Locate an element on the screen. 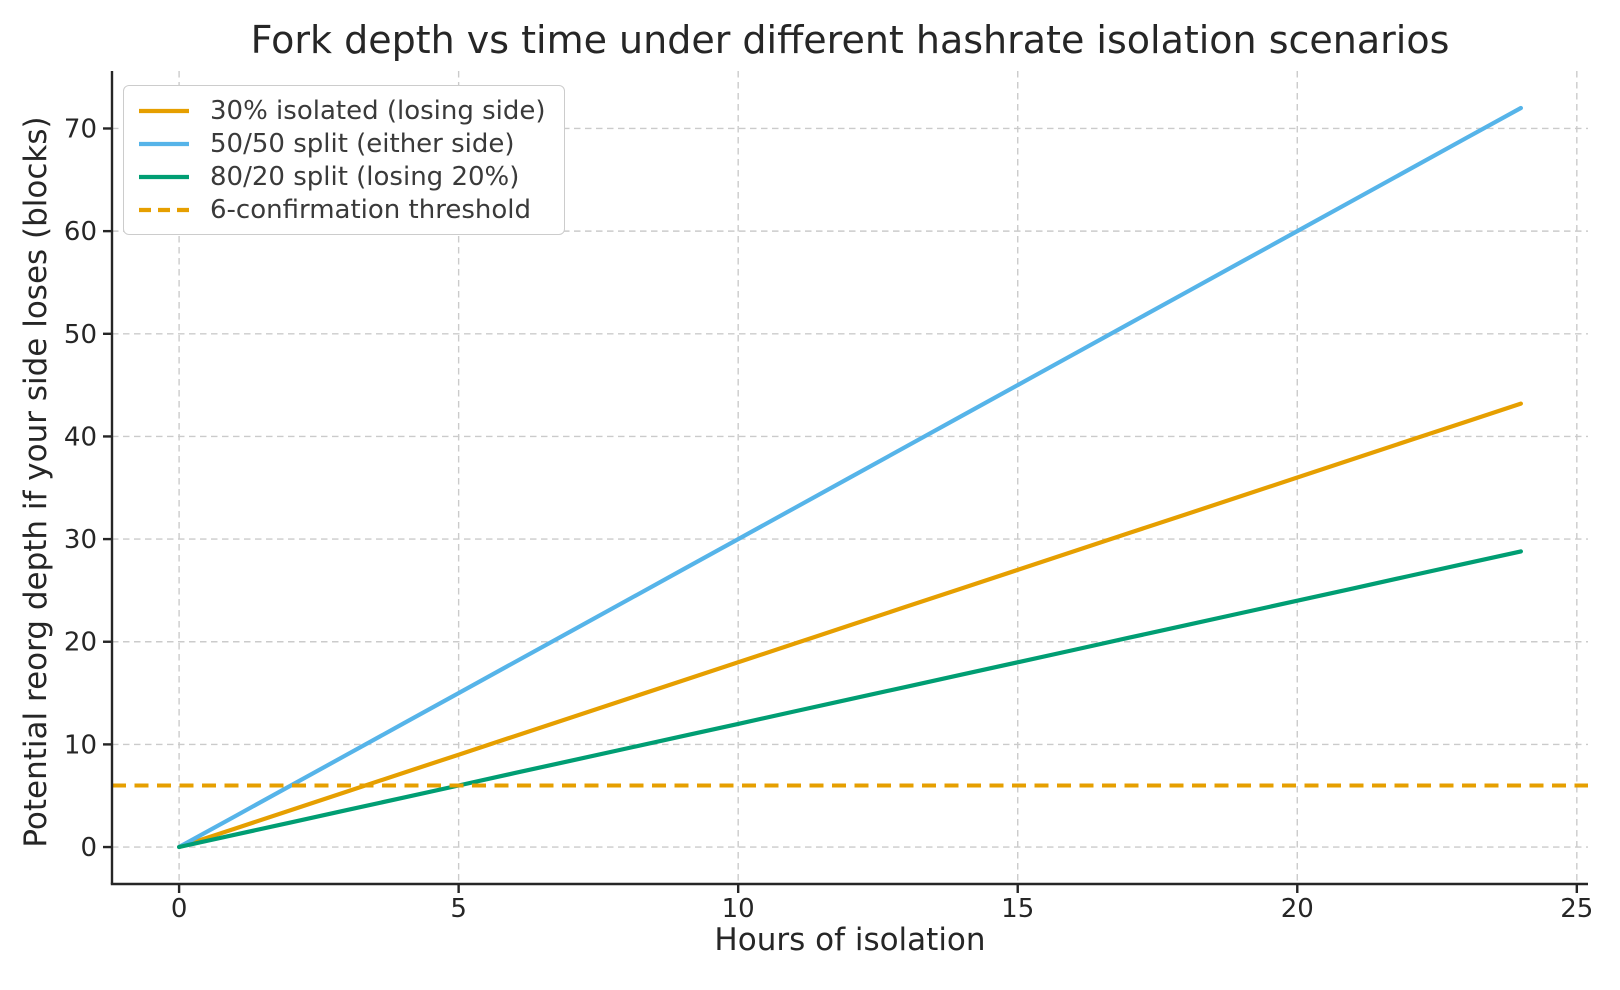 The height and width of the screenshot is (990, 1620). y-tick-label-20: 20 is located at coordinates (80, 643).